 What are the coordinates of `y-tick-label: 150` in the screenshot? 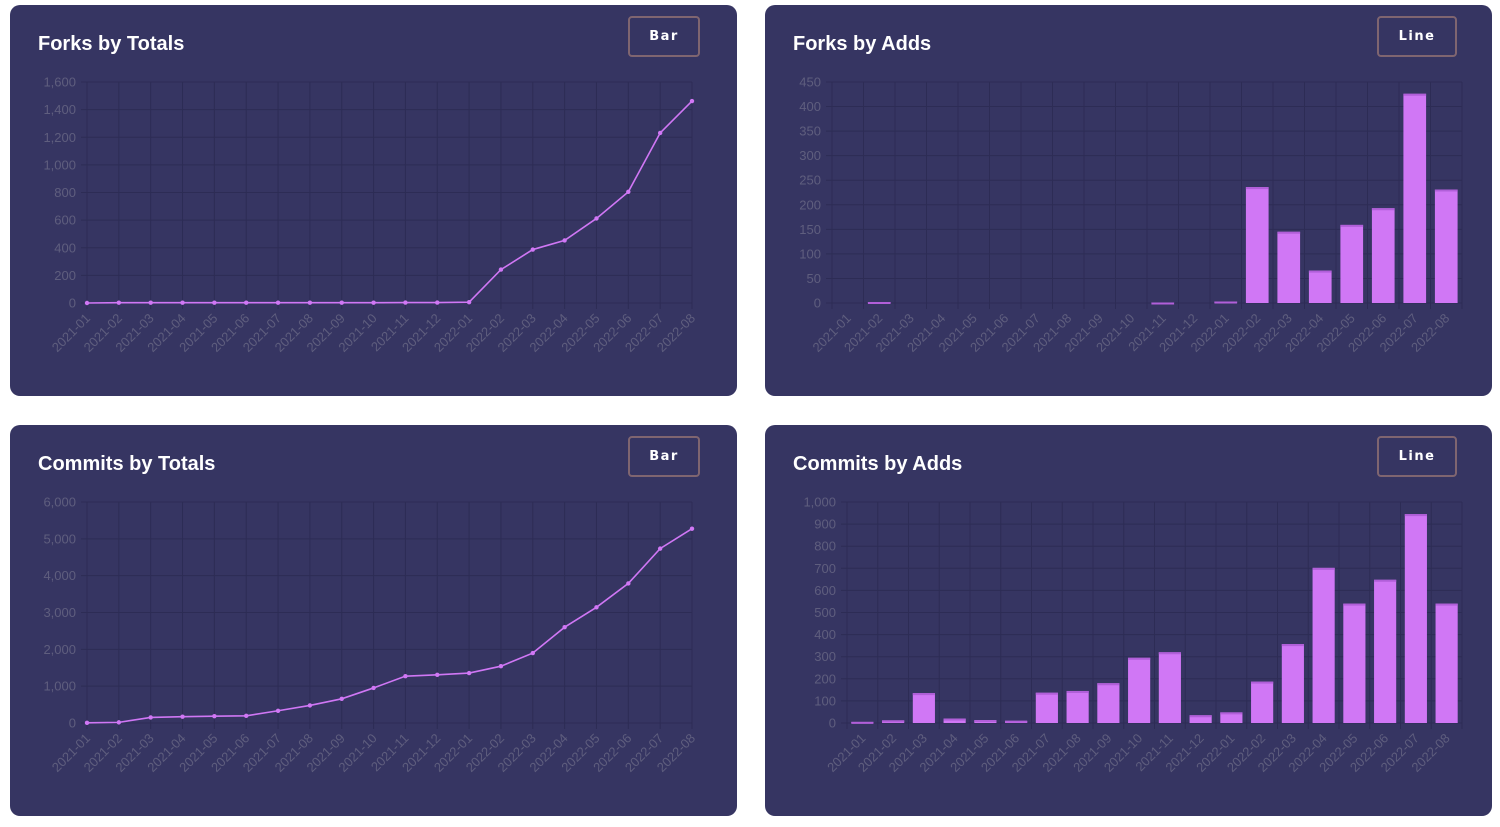 It's located at (810, 229).